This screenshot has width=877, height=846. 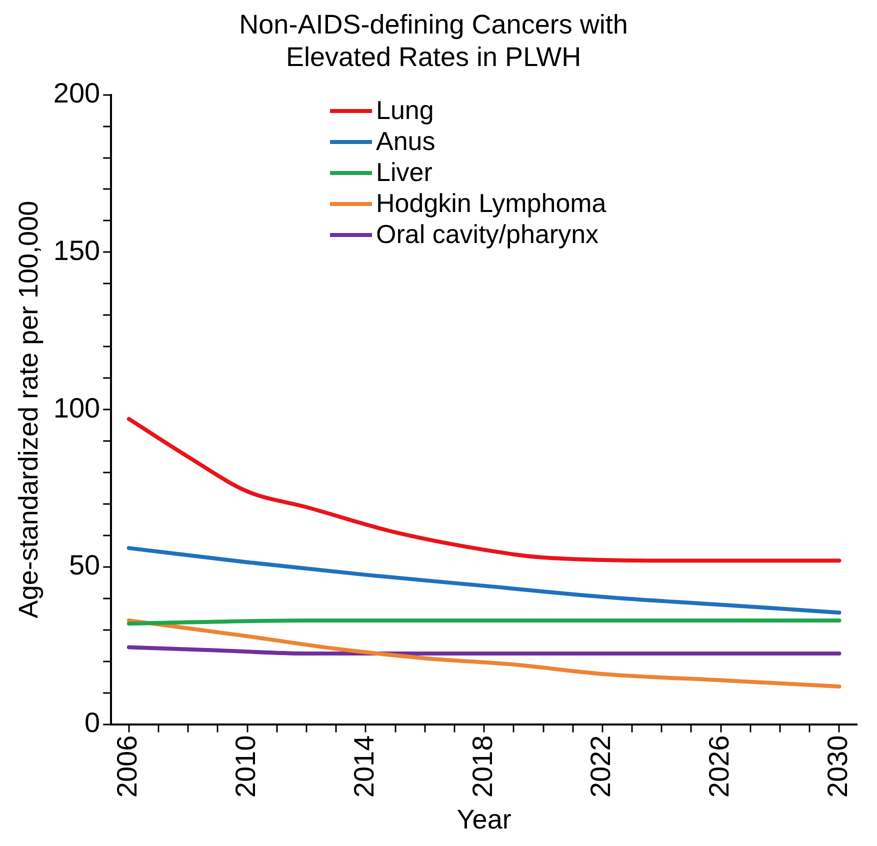 I want to click on legend-label: Liver, so click(x=404, y=172).